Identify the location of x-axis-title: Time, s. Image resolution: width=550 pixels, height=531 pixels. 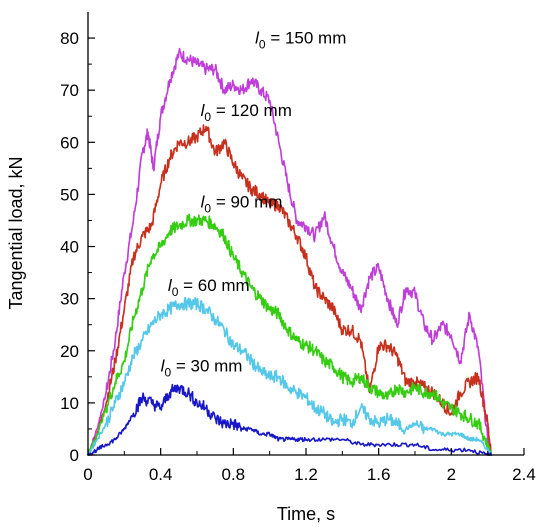
(306, 514).